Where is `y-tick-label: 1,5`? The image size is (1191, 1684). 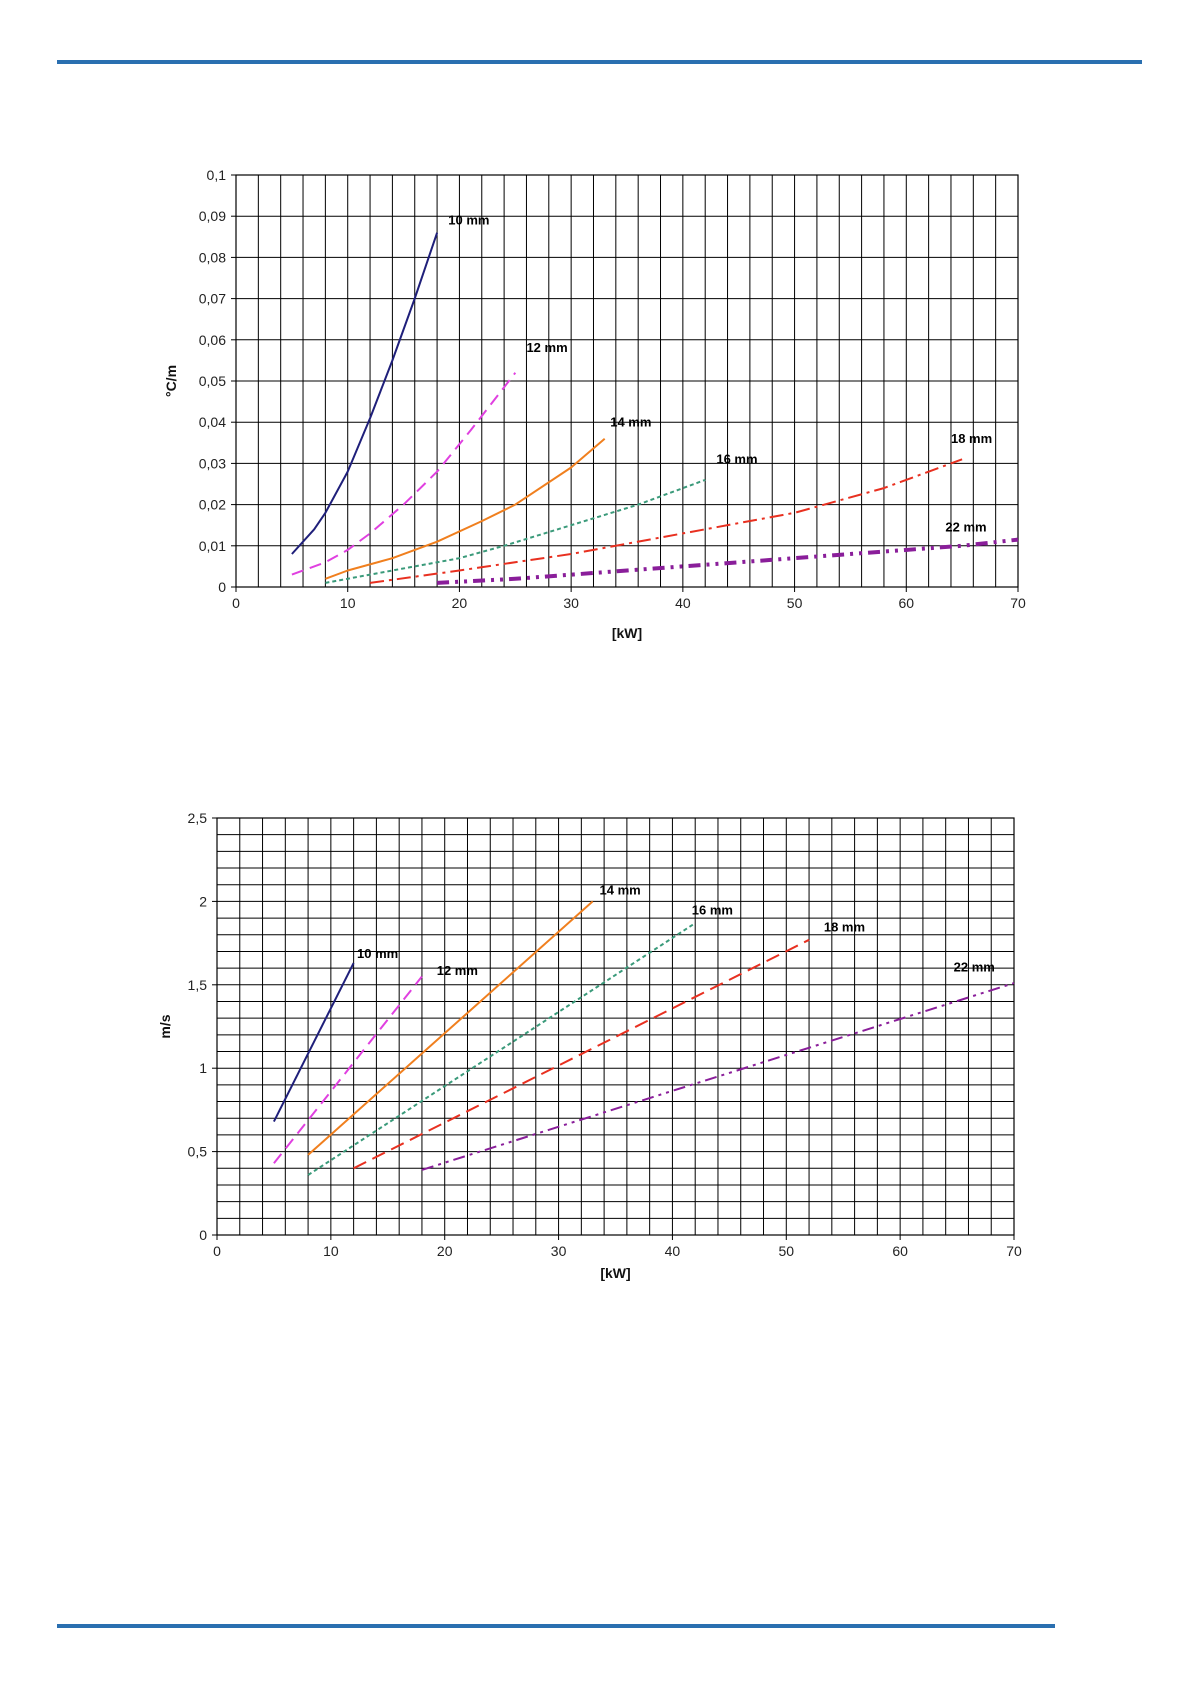
y-tick-label: 1,5 is located at coordinates (198, 985).